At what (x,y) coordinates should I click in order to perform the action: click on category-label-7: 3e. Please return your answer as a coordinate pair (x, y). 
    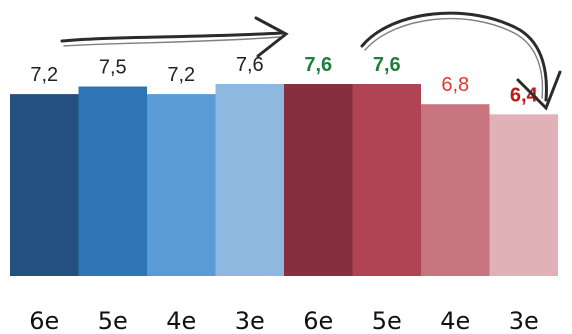
    Looking at the image, I should click on (524, 320).